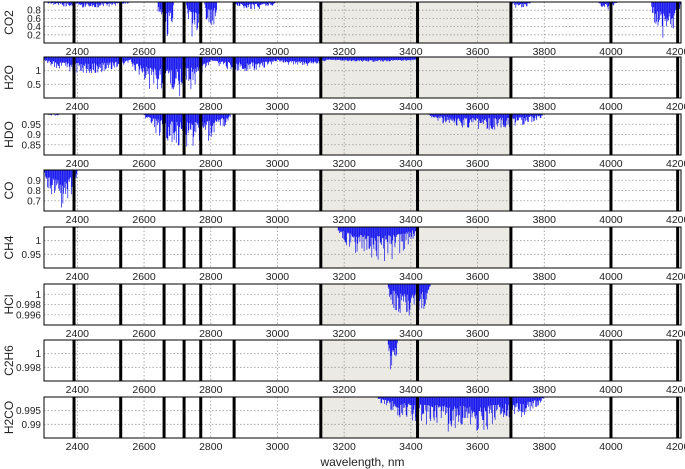  I want to click on y-axis-label: HCl, so click(9, 305).